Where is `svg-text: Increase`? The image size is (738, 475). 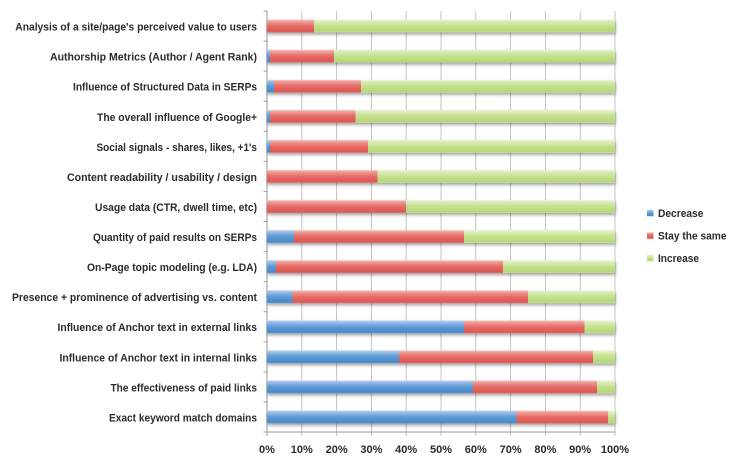
svg-text: Increase is located at coordinates (678, 259).